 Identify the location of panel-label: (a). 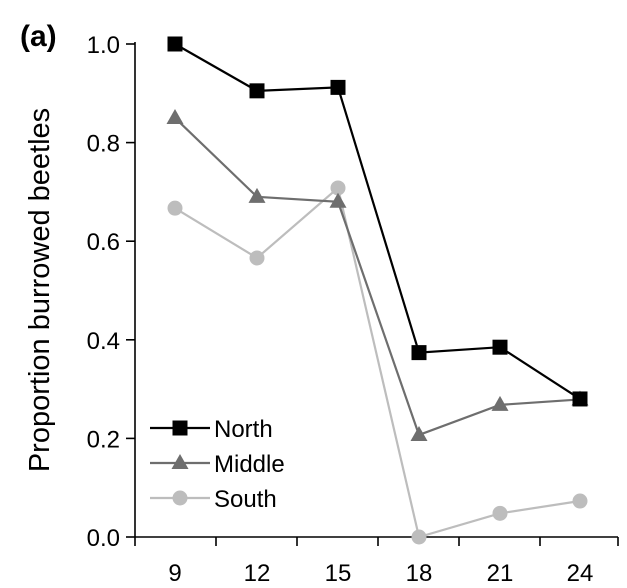
(38, 36).